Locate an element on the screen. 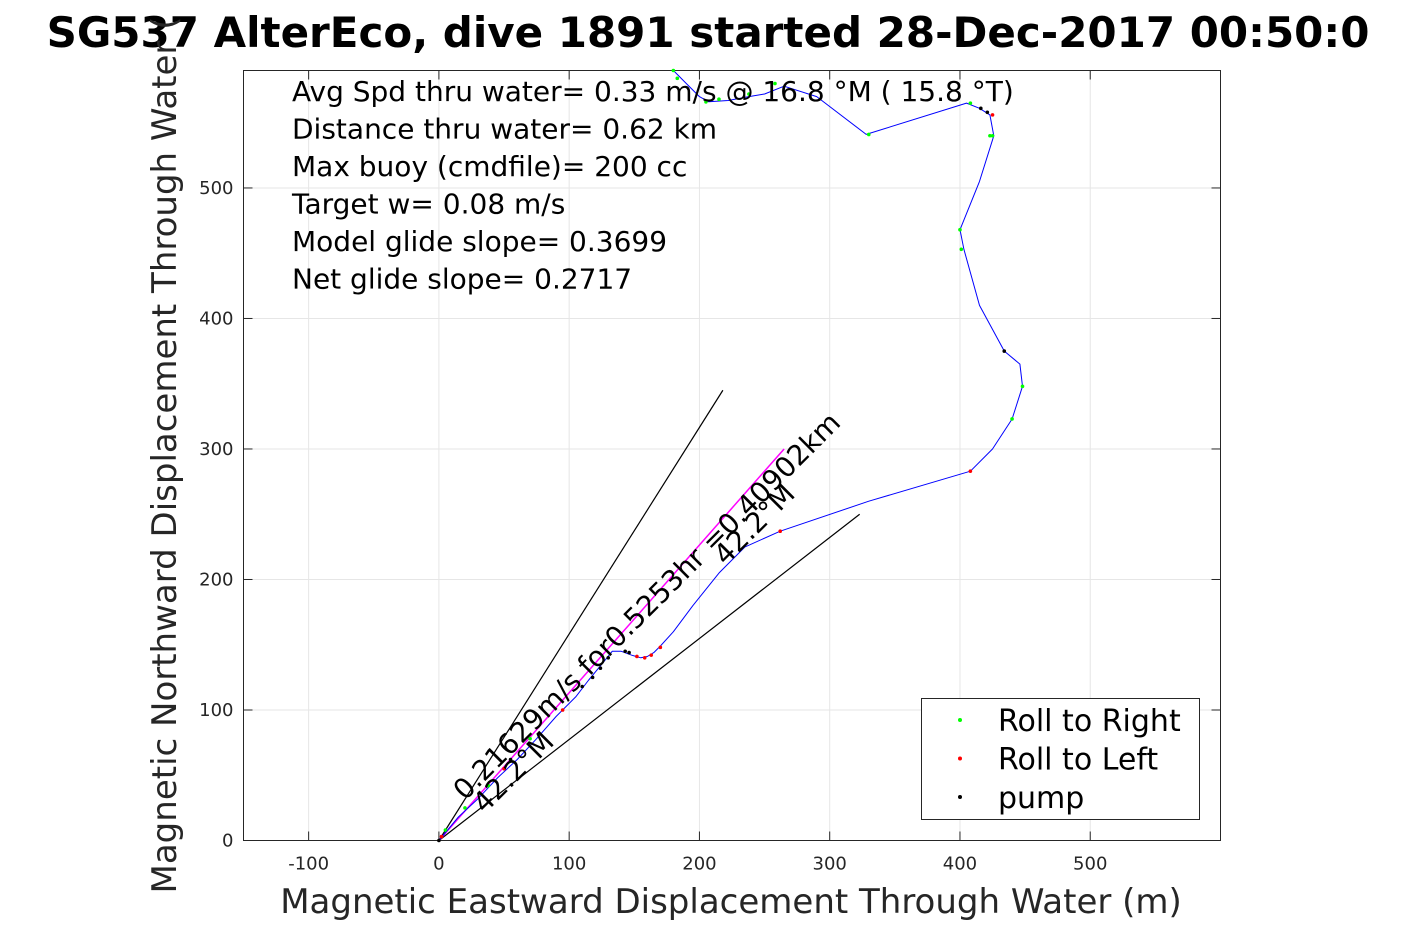  reference-line-lower-bound is located at coordinates (649, 677).